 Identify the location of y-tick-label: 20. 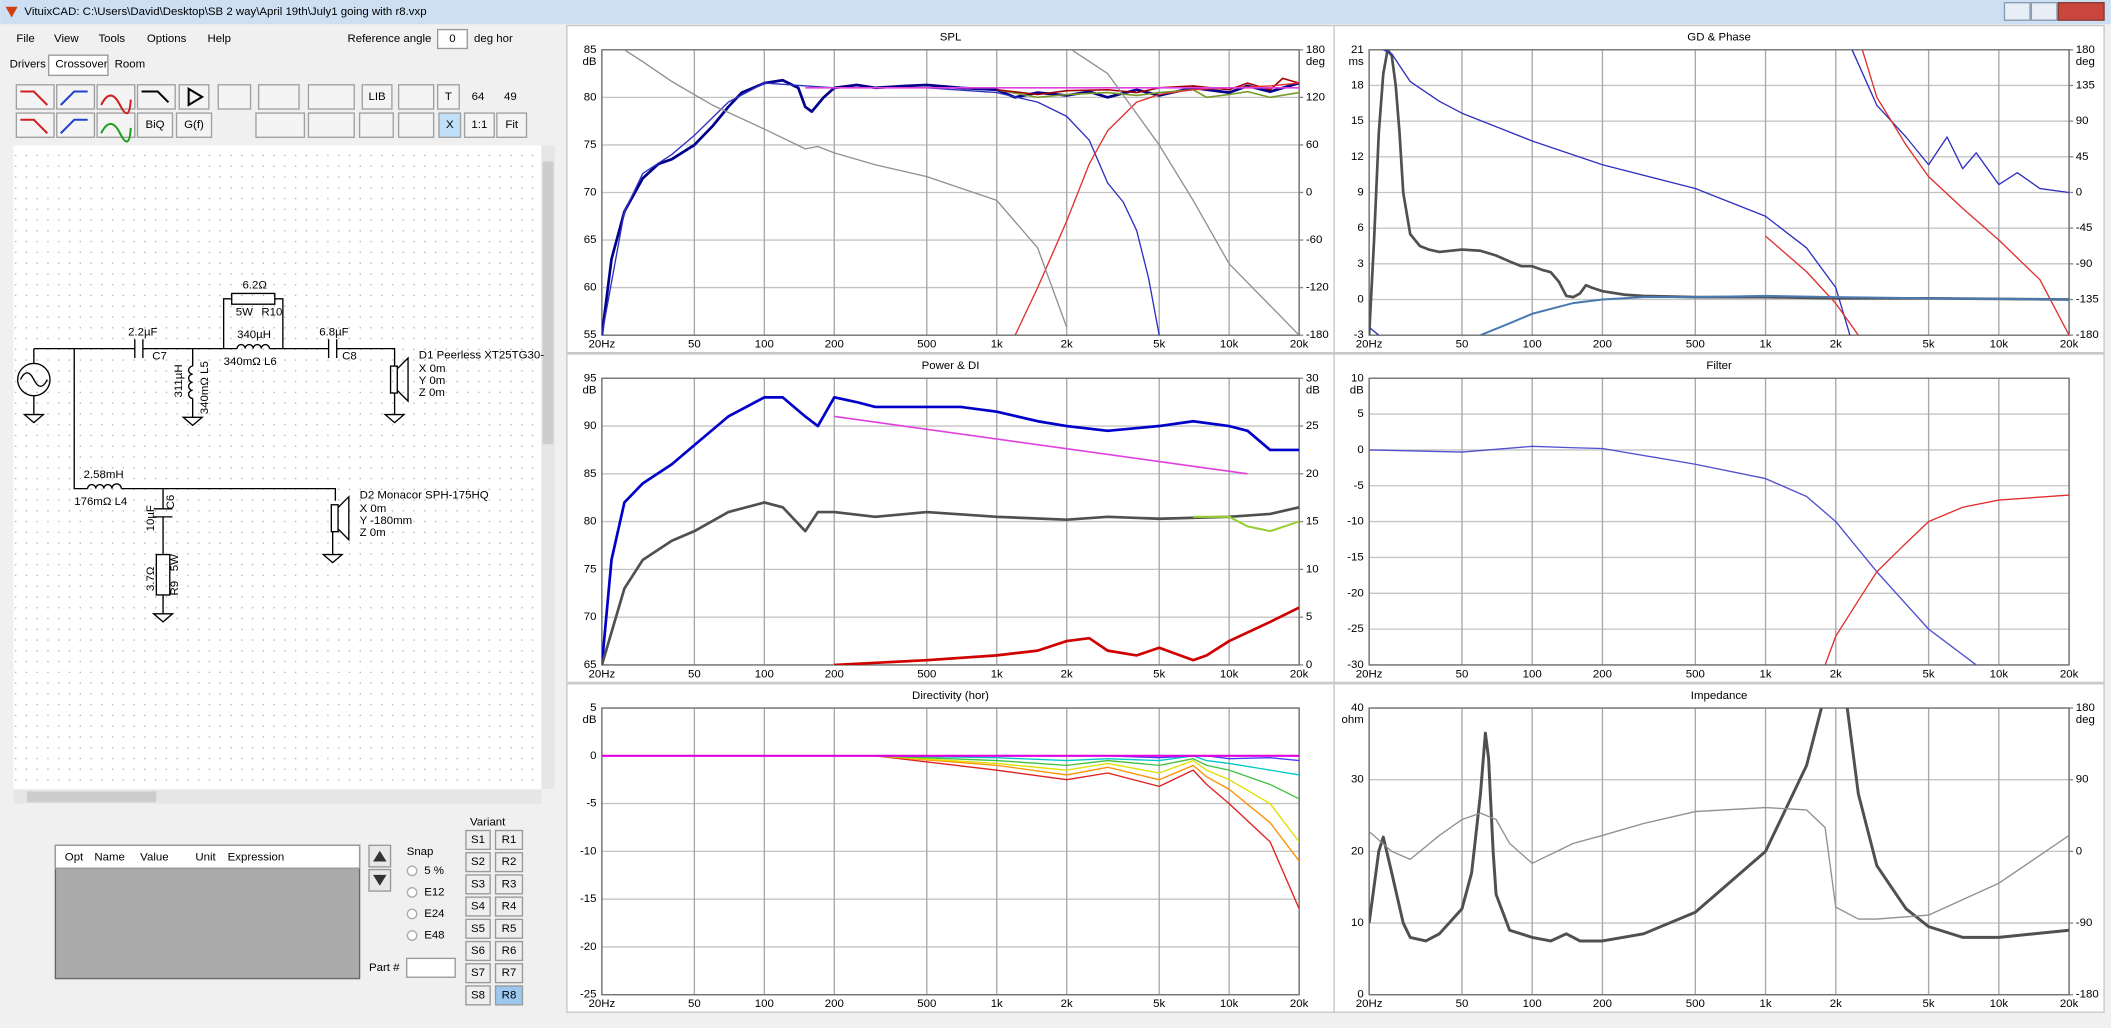
(1357, 851).